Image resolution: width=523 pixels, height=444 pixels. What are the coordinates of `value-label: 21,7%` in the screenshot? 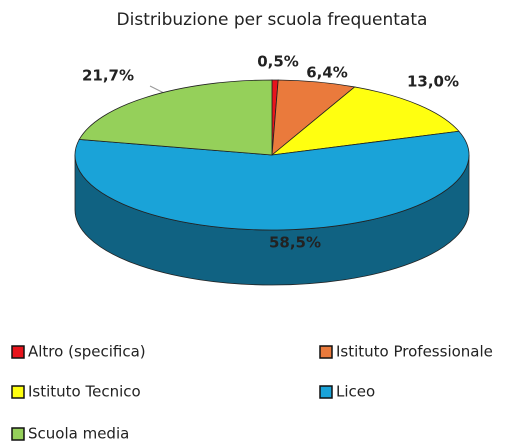 It's located at (108, 76).